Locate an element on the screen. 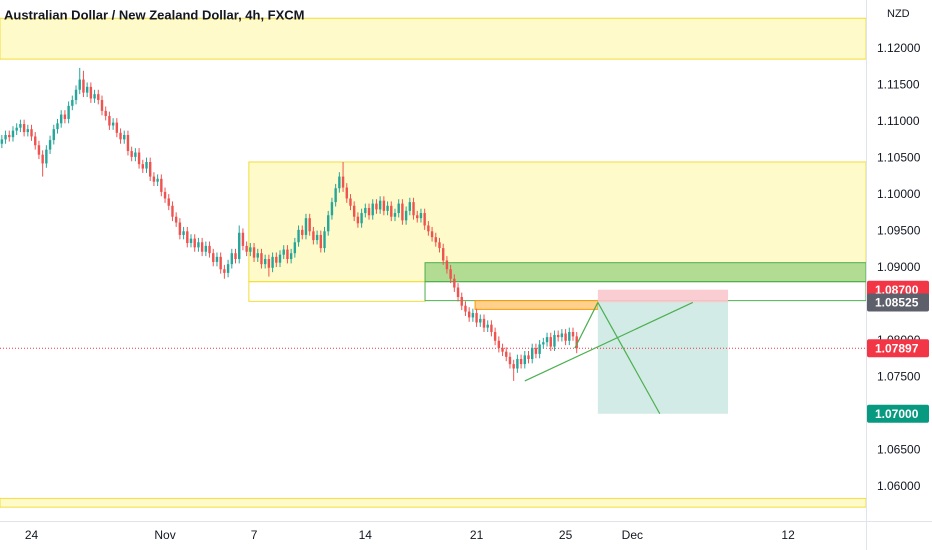 The width and height of the screenshot is (932, 550). y-tick-label: 1.12000 is located at coordinates (899, 48).